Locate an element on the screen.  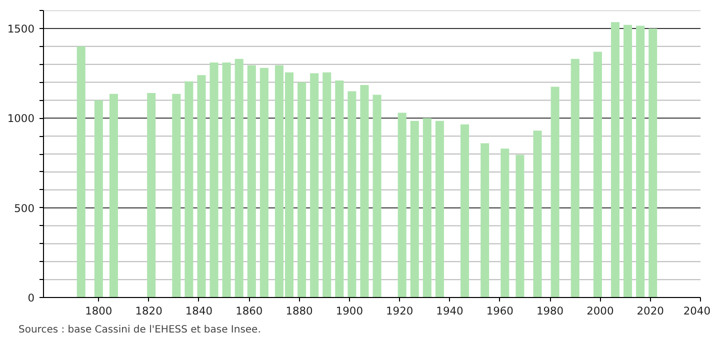
y-tick-label: 1000 is located at coordinates (21, 119).